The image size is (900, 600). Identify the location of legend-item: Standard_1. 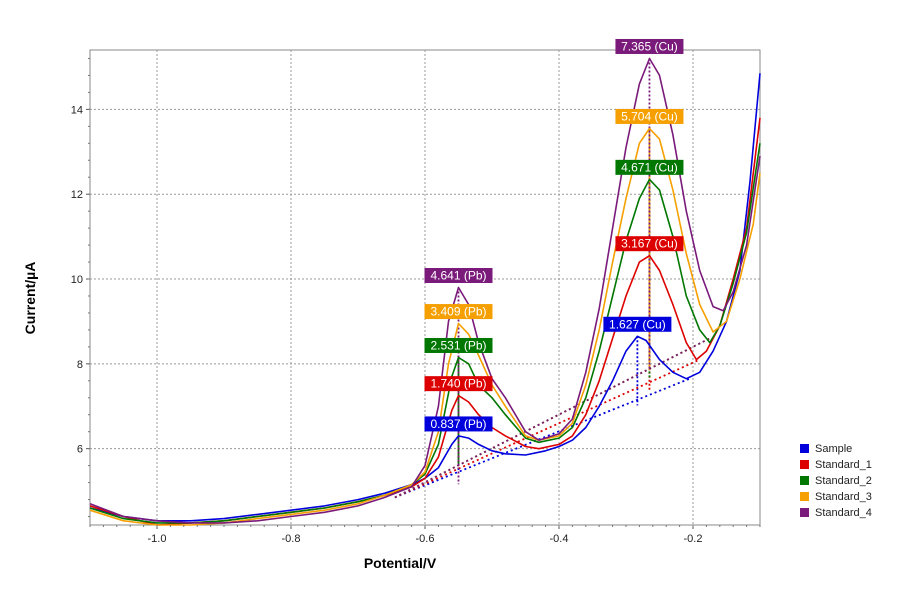
(836, 465).